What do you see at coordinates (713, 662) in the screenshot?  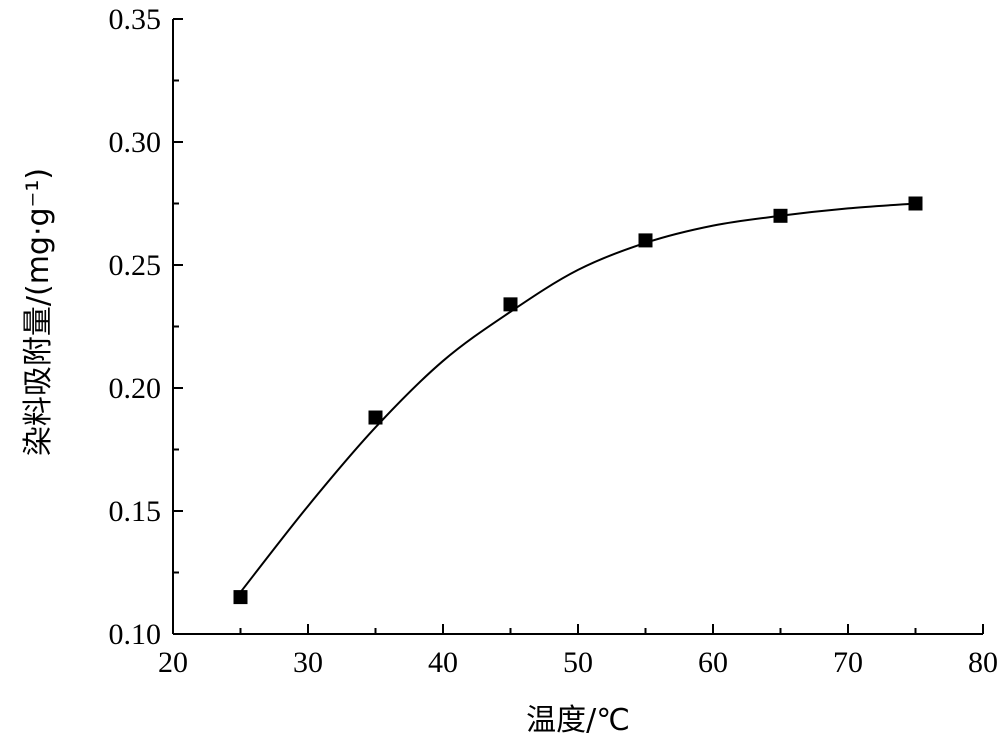 I see `x-tick-label: 60` at bounding box center [713, 662].